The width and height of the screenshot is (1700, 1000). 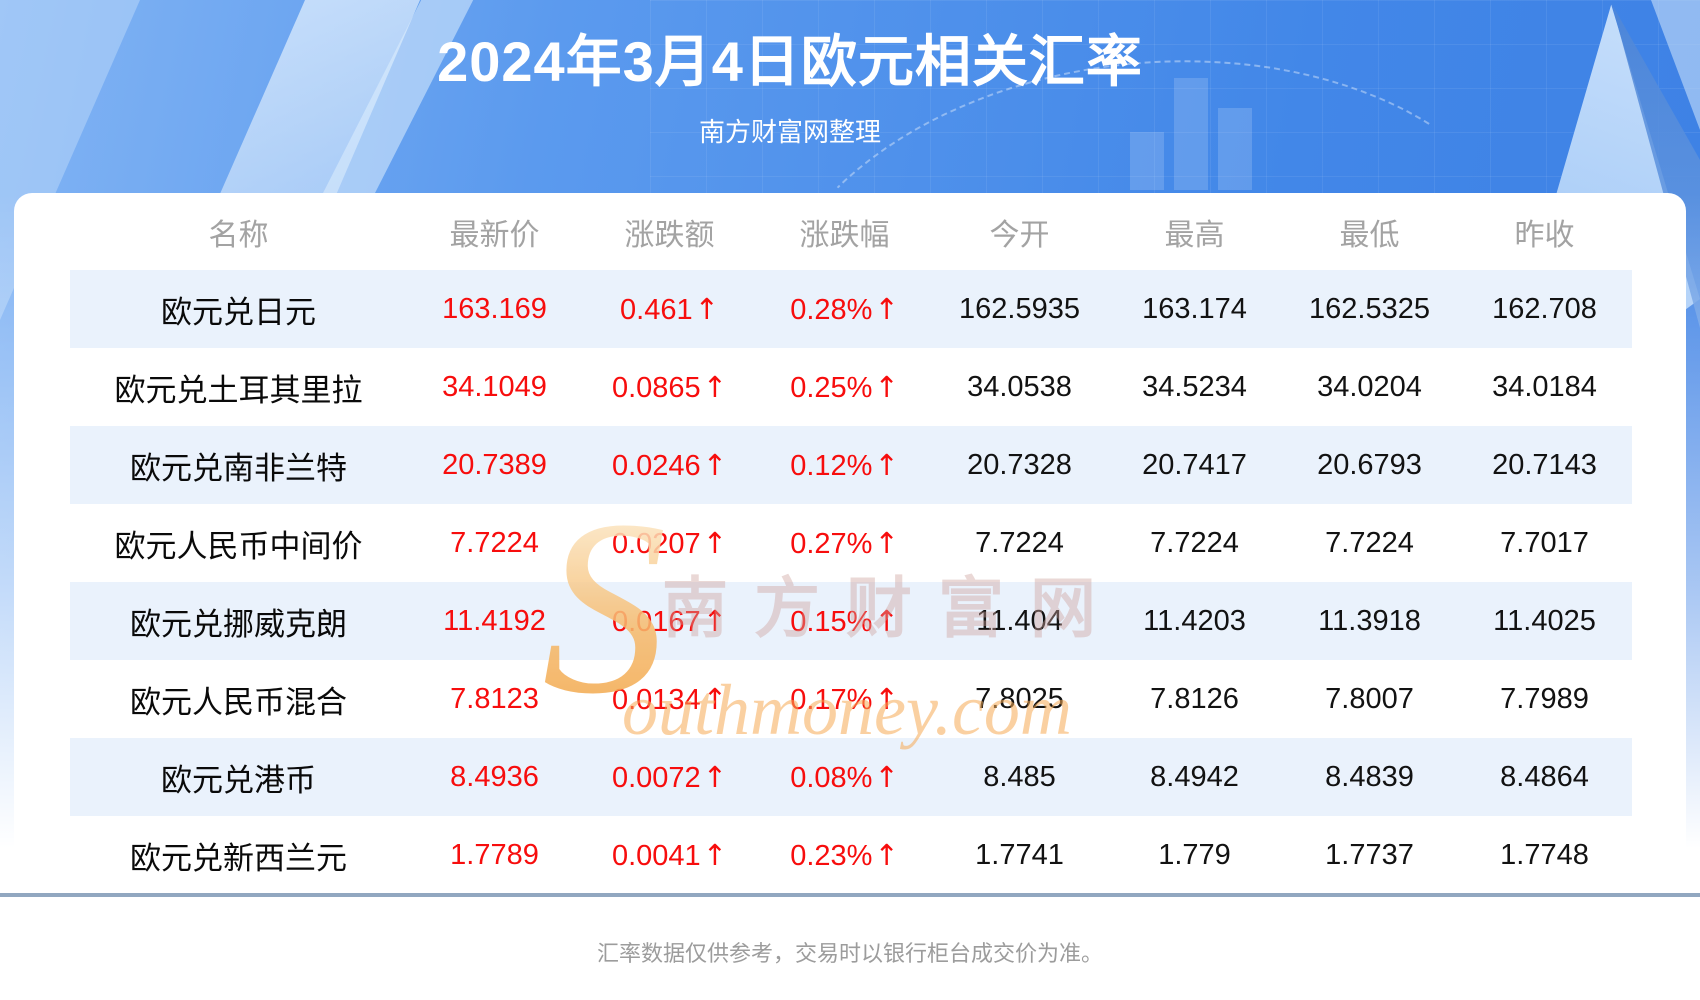 What do you see at coordinates (494, 543) in the screenshot?
I see `cell-latest: 7.7224` at bounding box center [494, 543].